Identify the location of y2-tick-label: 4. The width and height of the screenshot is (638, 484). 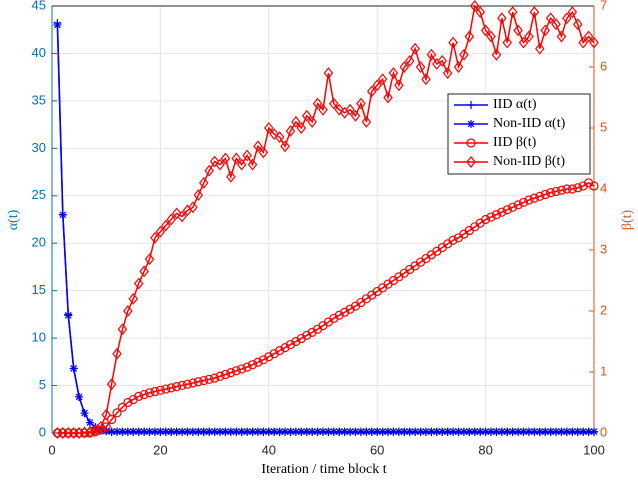
(603, 187).